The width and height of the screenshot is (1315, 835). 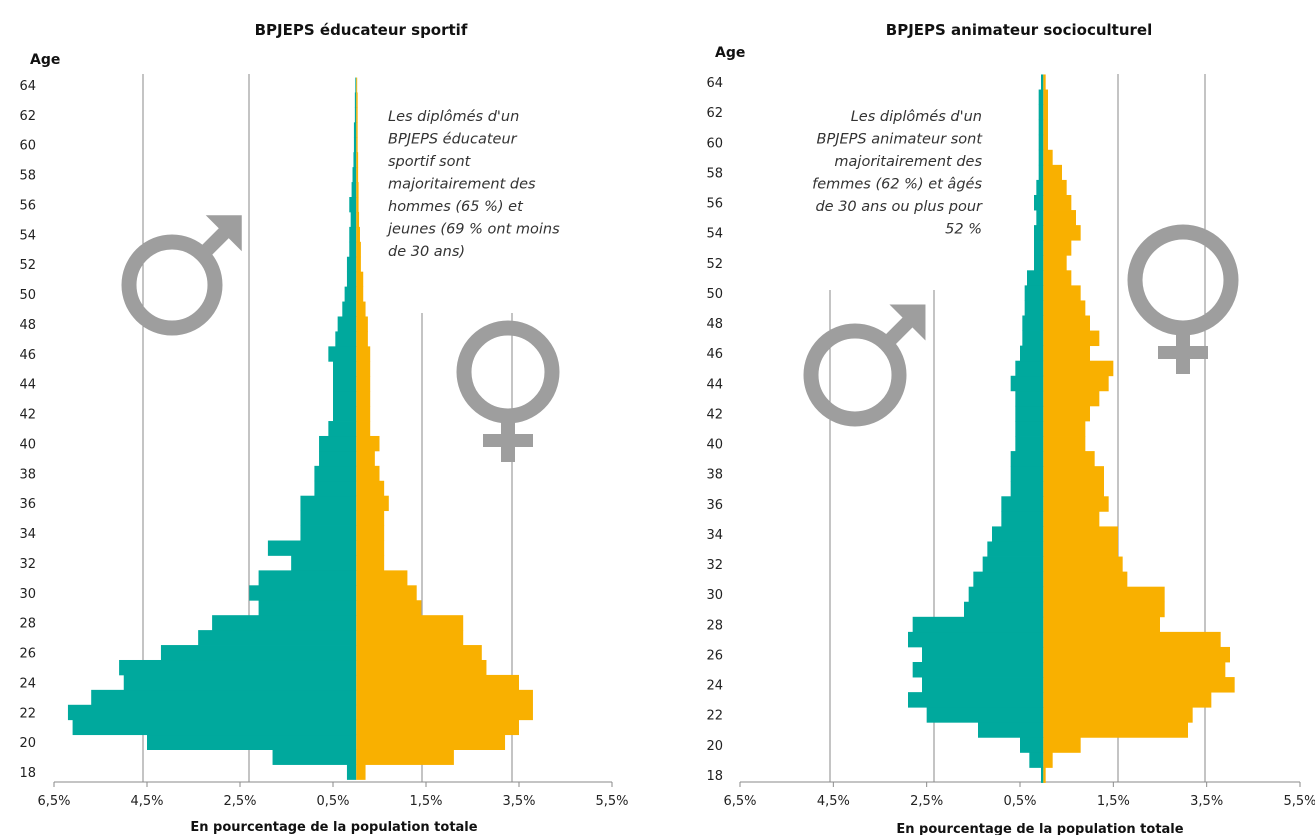 What do you see at coordinates (332, 801) in the screenshot?
I see `x-tick-label: 0,5%` at bounding box center [332, 801].